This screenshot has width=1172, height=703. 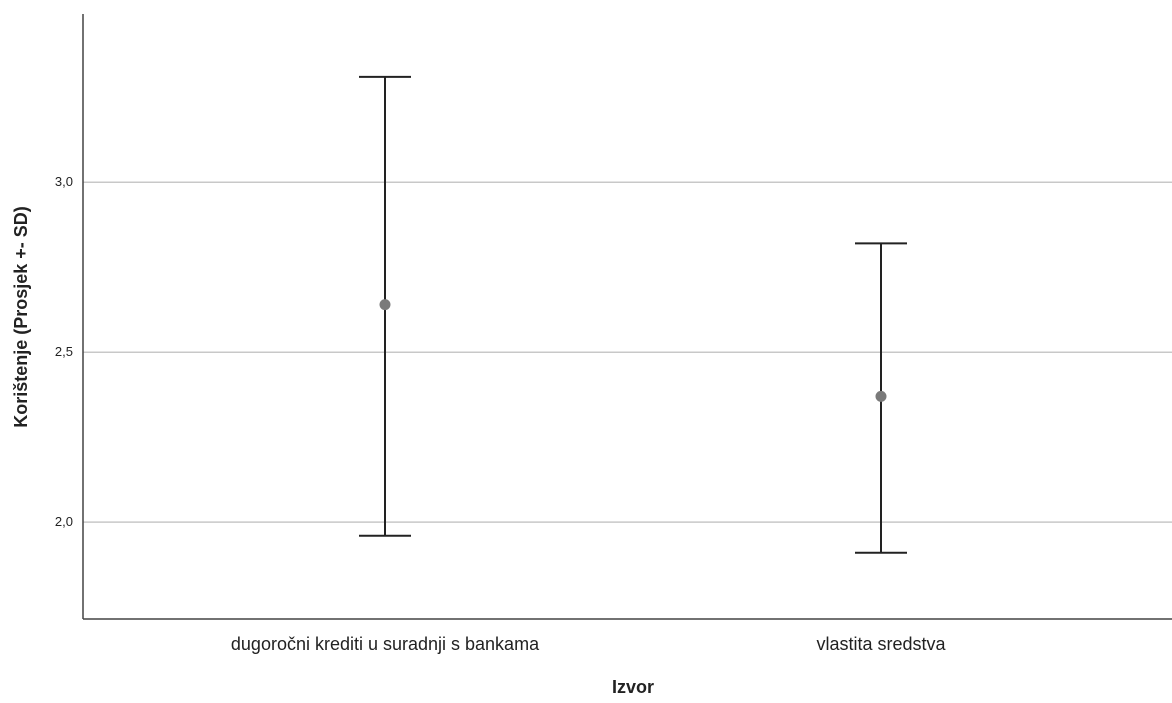 I want to click on y-tick-label: 2,0, so click(x=64, y=521).